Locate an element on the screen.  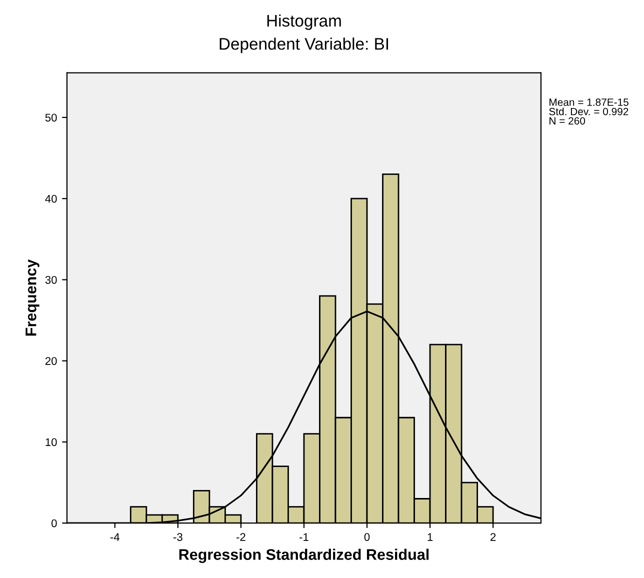
y-tick-label: 0 is located at coordinates (54, 523).